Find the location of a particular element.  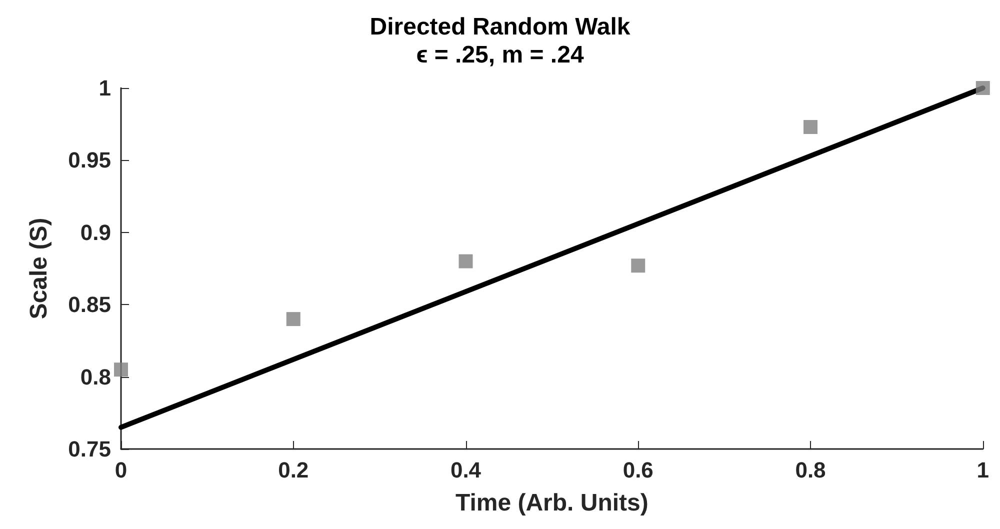

y-axis-title: Scale (S) is located at coordinates (39, 269).